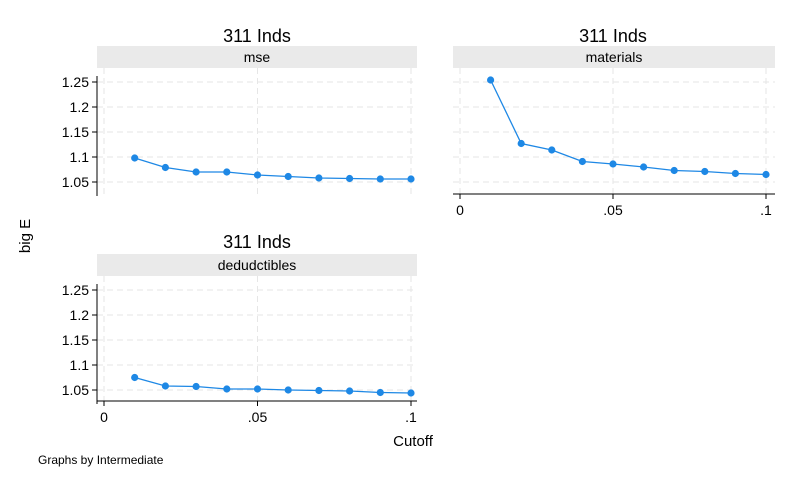 The image size is (810, 486). I want to click on x-axis-label: Cutoff, so click(413, 441).